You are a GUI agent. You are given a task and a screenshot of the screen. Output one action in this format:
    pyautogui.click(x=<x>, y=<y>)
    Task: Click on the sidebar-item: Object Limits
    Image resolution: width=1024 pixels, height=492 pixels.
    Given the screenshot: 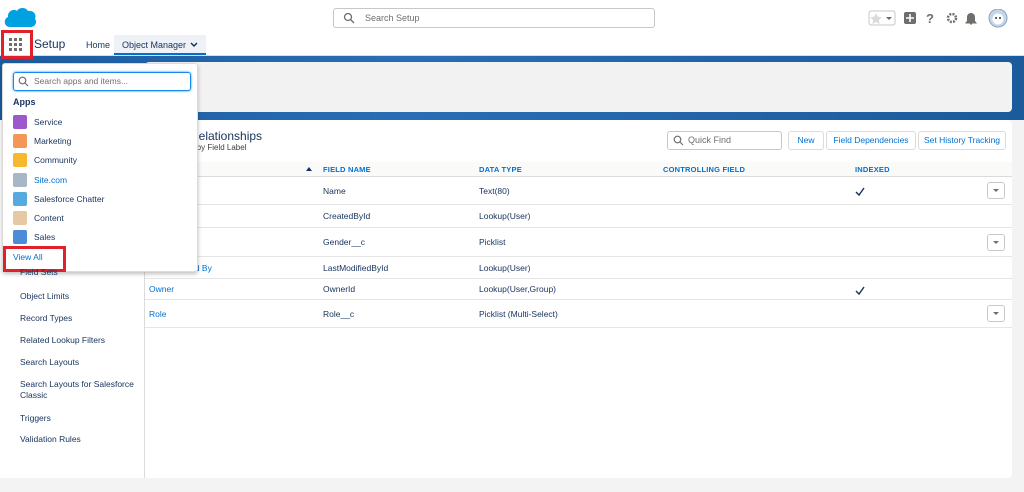 What is the action you would take?
    pyautogui.click(x=45, y=296)
    